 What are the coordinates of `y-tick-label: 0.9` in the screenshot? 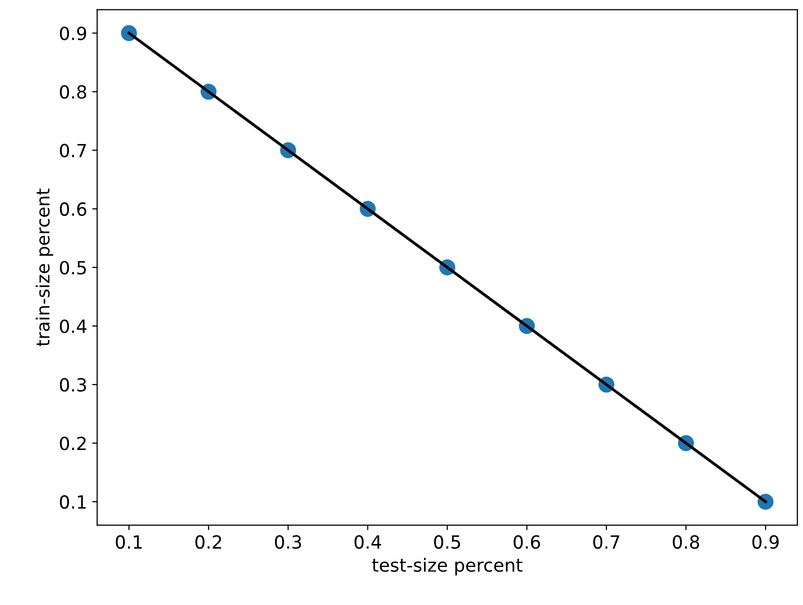 It's located at (73, 33).